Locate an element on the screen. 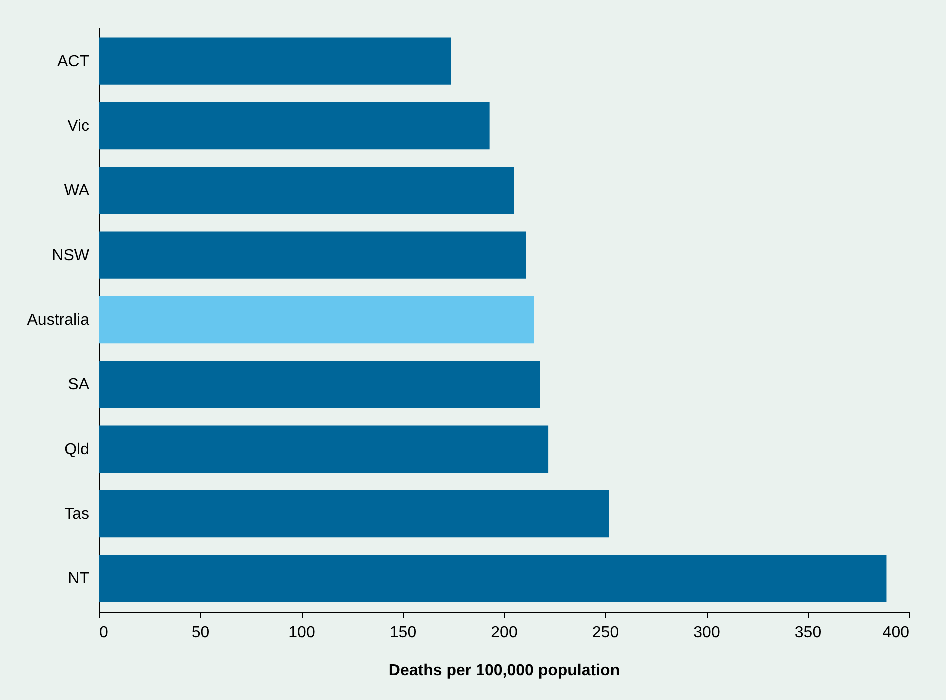  y-tick-label: Australia is located at coordinates (58, 320).